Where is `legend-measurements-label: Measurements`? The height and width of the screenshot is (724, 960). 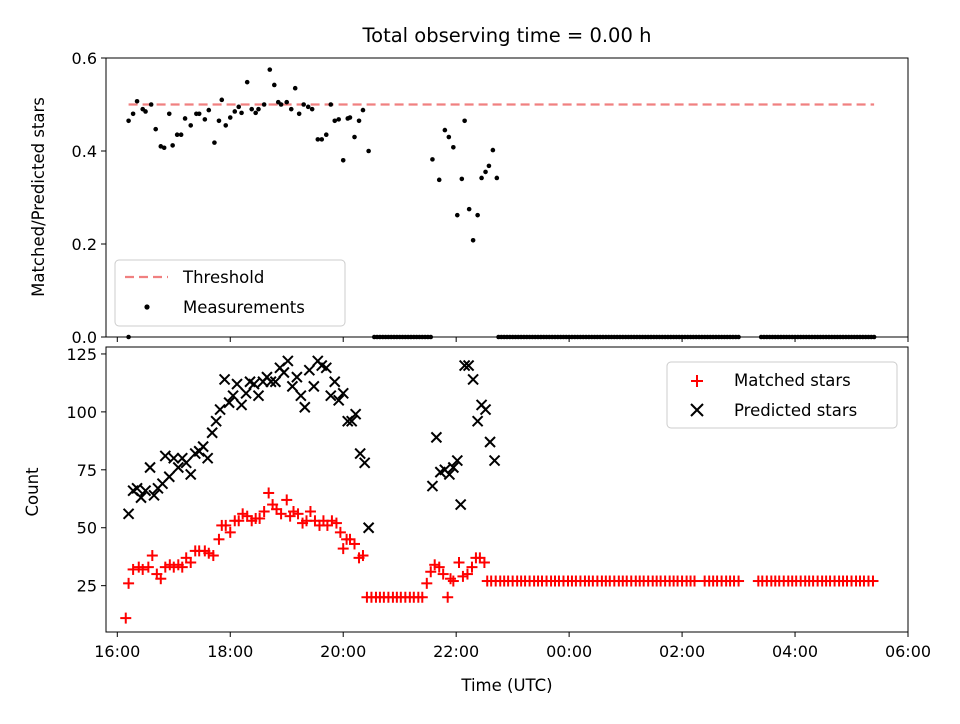
legend-measurements-label: Measurements is located at coordinates (244, 307).